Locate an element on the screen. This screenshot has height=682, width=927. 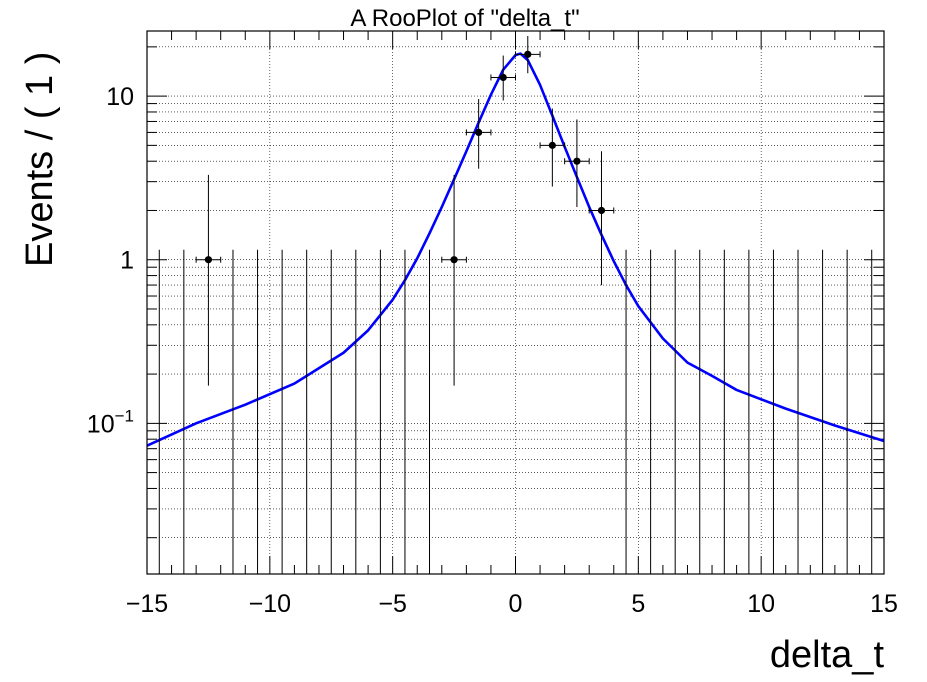
x-tick-label: 0 is located at coordinates (516, 604).